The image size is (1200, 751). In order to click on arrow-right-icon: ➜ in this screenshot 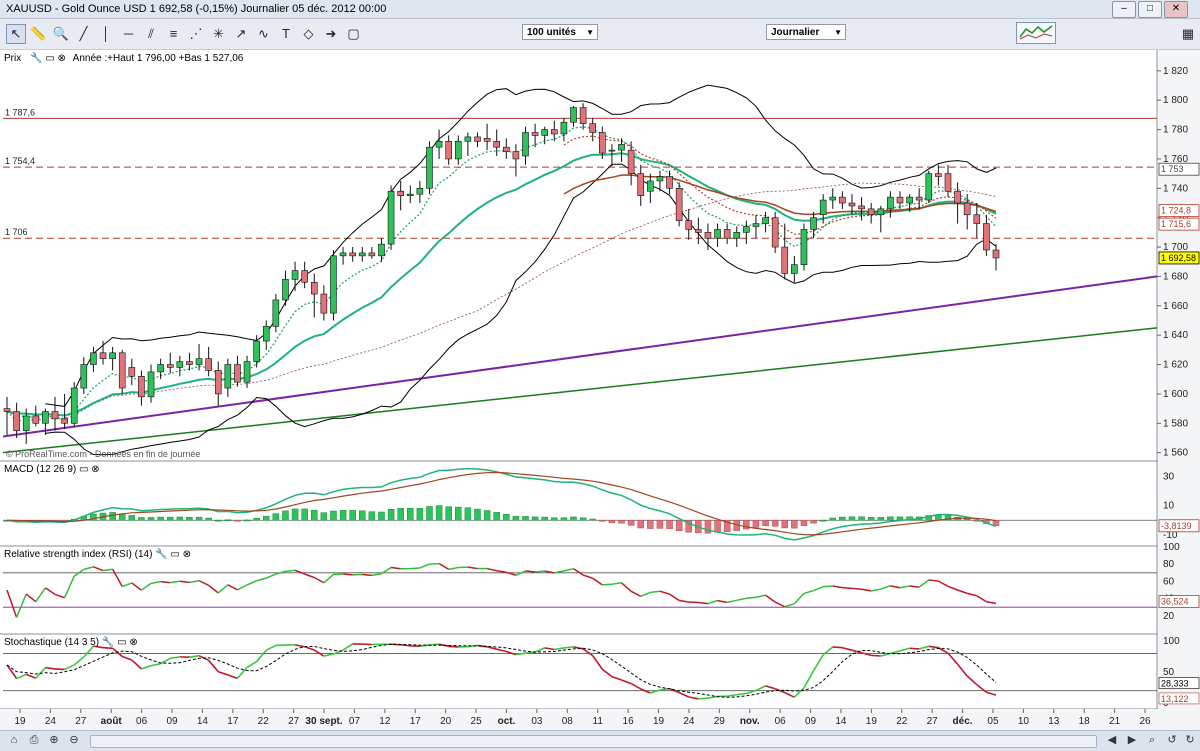, I will do `click(331, 34)`.